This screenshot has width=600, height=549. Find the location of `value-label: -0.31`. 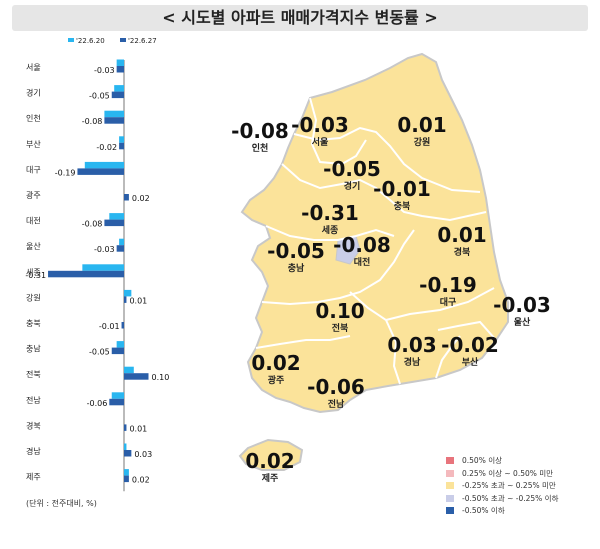

value-label: -0.31 is located at coordinates (35, 275).